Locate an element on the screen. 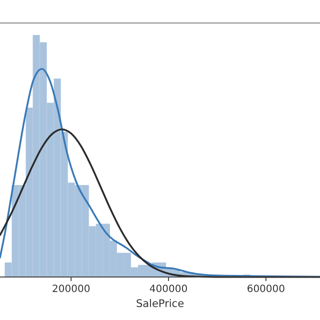 The image size is (320, 320). x-tick-label: 200000 is located at coordinates (71, 289).